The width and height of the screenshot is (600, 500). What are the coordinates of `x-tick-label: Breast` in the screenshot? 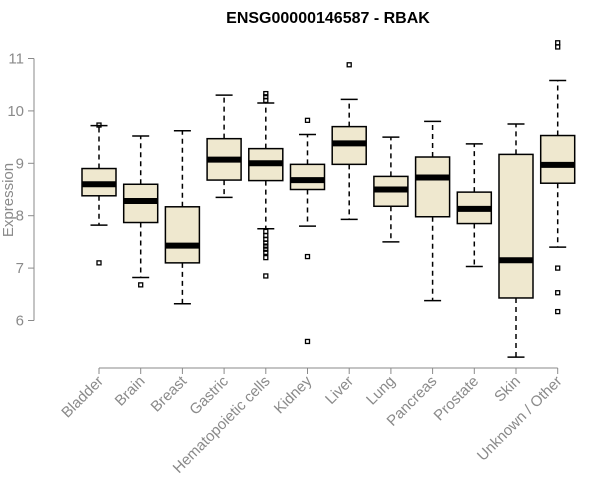 It's located at (169, 393).